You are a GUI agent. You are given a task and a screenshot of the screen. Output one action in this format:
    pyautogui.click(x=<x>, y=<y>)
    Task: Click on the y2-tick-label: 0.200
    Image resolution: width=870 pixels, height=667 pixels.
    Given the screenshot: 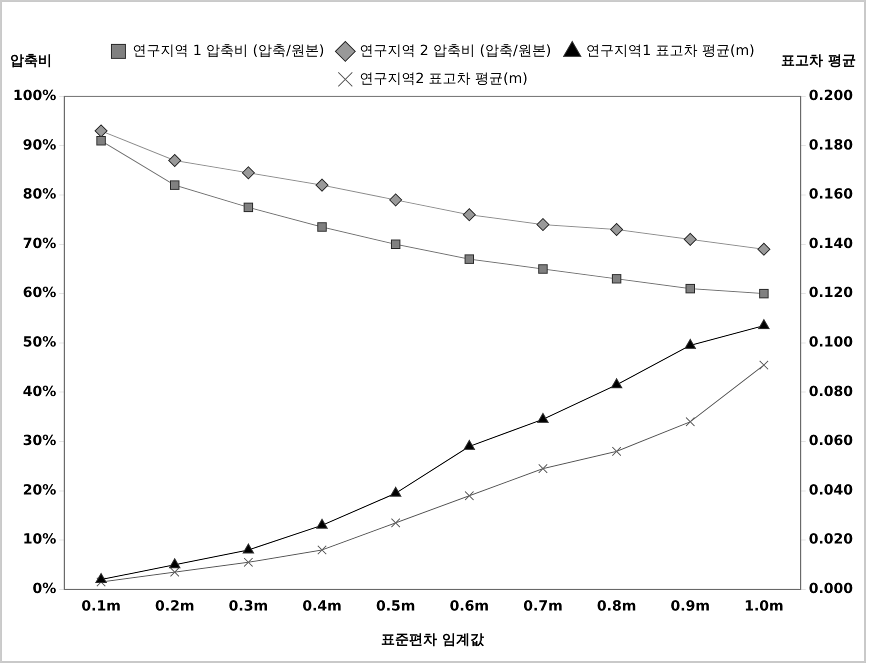 What is the action you would take?
    pyautogui.click(x=831, y=96)
    